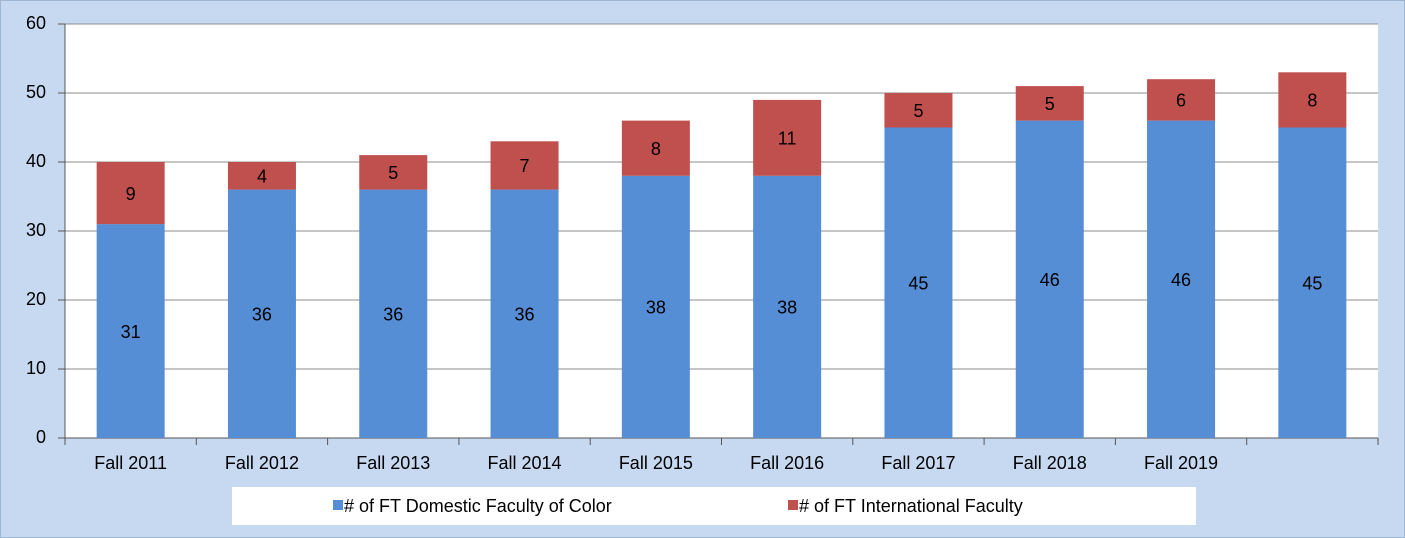 The image size is (1405, 538). I want to click on y-tick-label: 20, so click(36, 299).